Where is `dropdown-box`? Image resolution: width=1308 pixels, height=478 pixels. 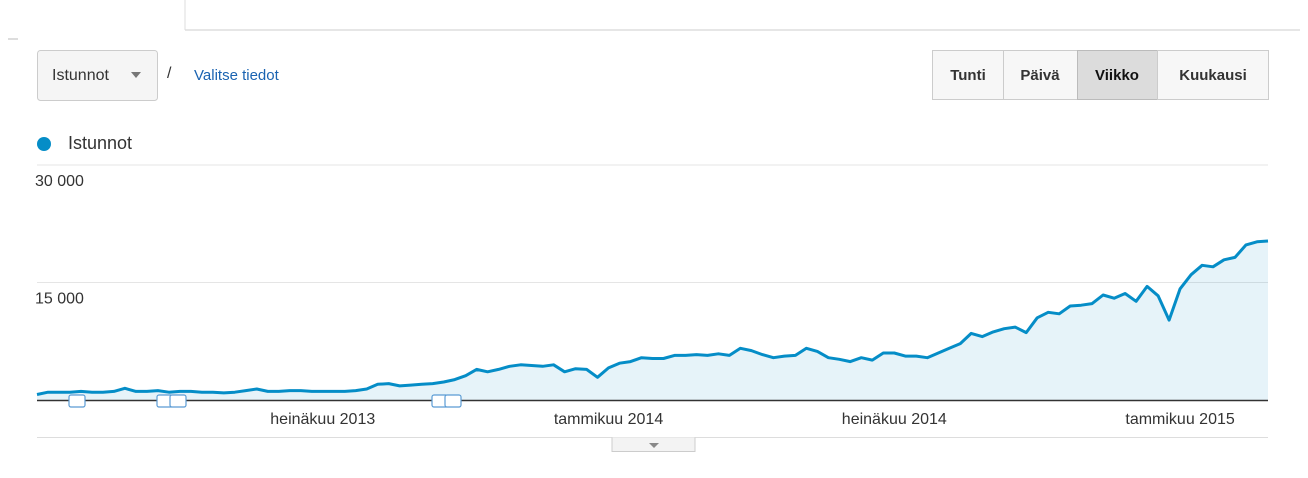
dropdown-box is located at coordinates (97, 75).